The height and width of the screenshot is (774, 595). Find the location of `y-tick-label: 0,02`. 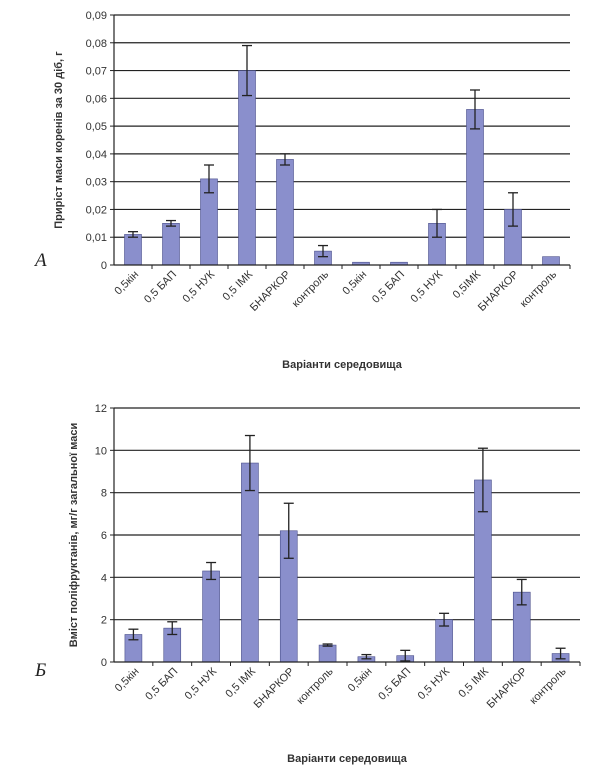

y-tick-label: 0,02 is located at coordinates (96, 210).